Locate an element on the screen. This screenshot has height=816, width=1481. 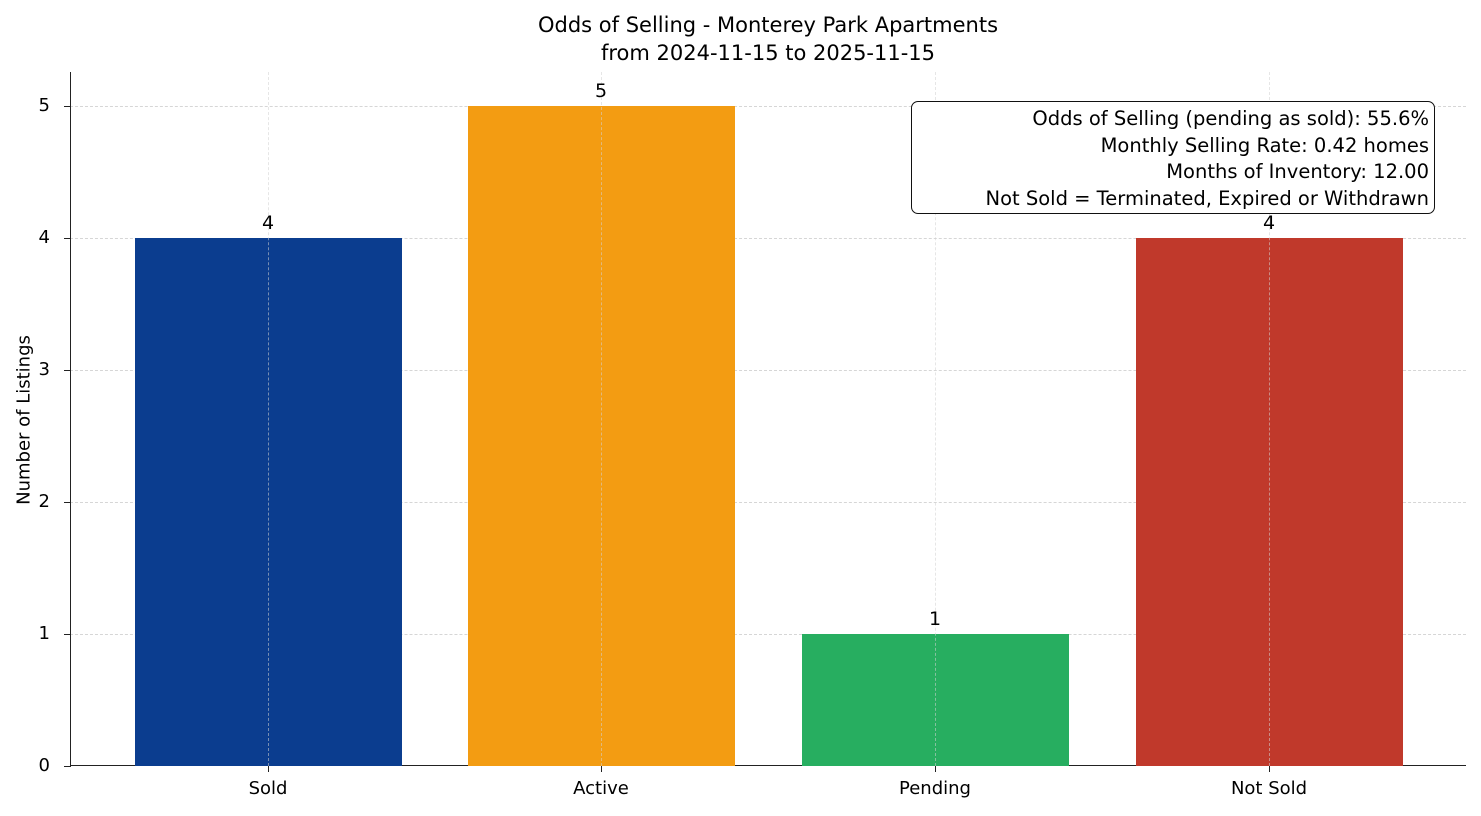
gridline-x-active is located at coordinates (601, 419).